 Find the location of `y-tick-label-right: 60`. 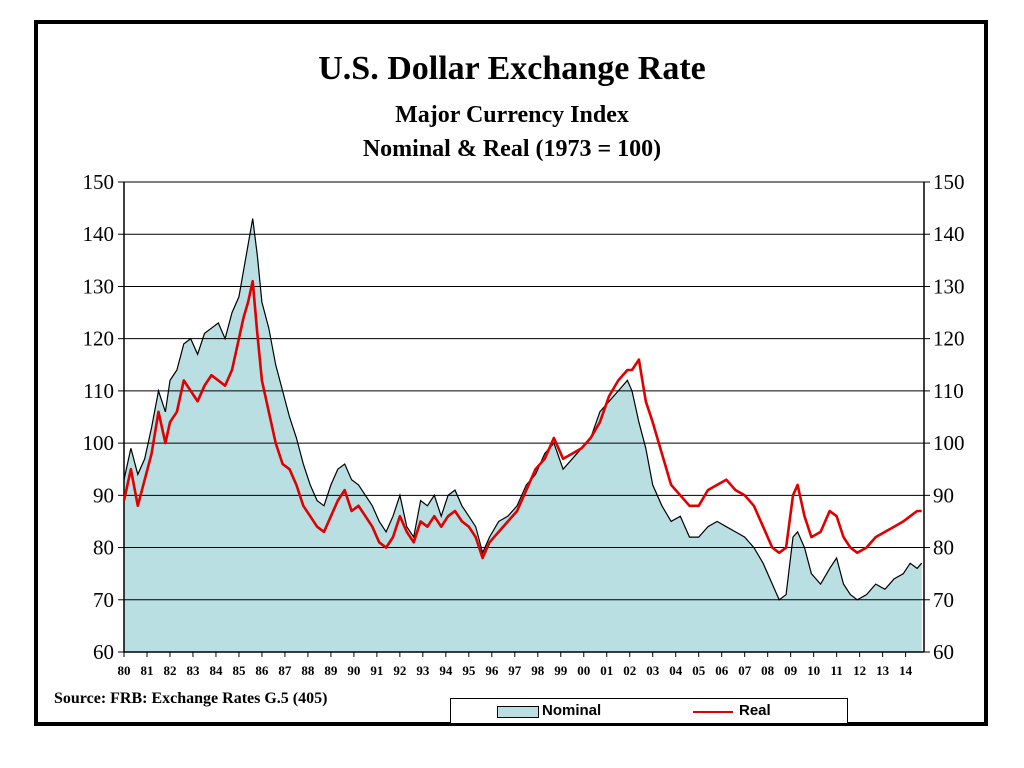

y-tick-label-right: 60 is located at coordinates (943, 652).